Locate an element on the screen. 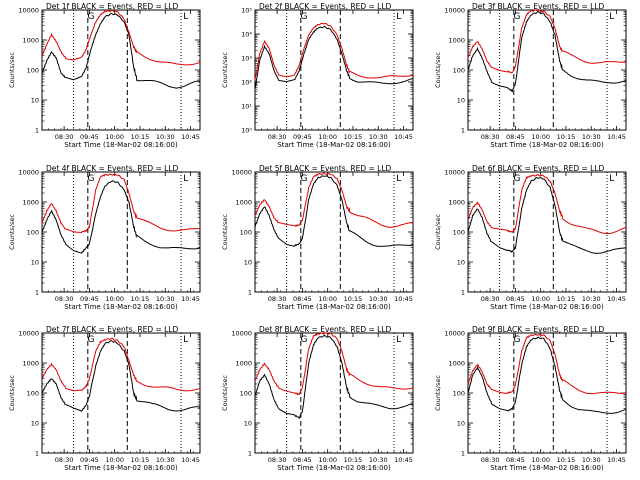 This screenshot has width=640, height=480. panel-title: Det 6f BLACK = Events, RED = LLD is located at coordinates (538, 168).